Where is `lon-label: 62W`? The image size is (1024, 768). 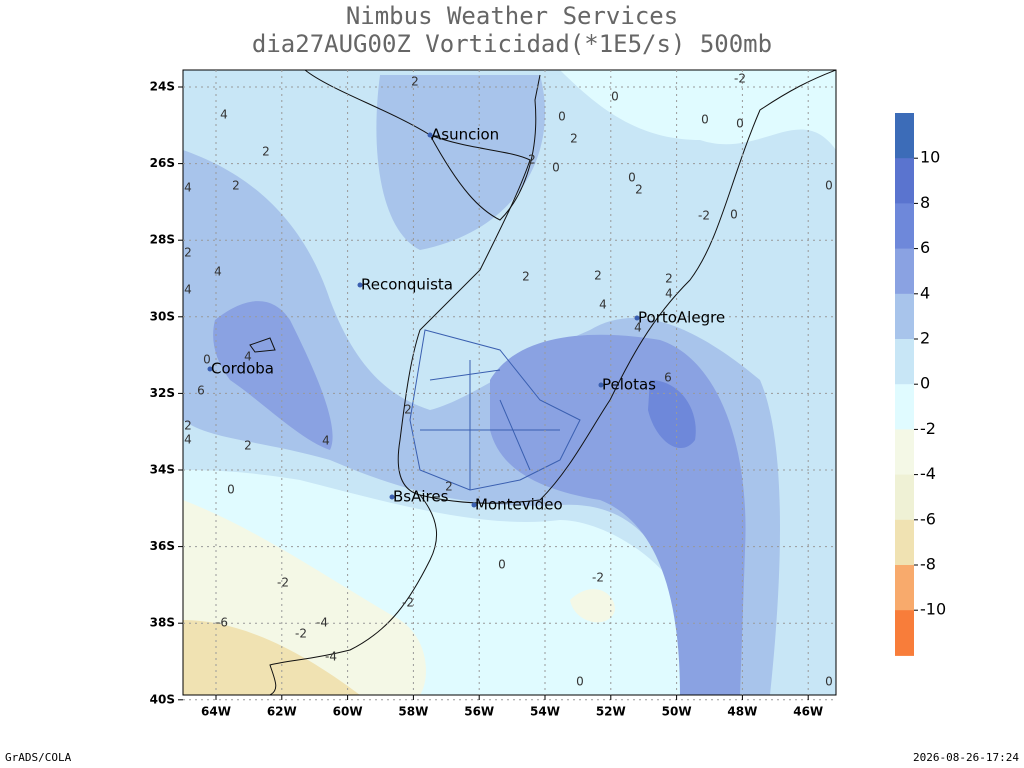
lon-label: 62W is located at coordinates (282, 712).